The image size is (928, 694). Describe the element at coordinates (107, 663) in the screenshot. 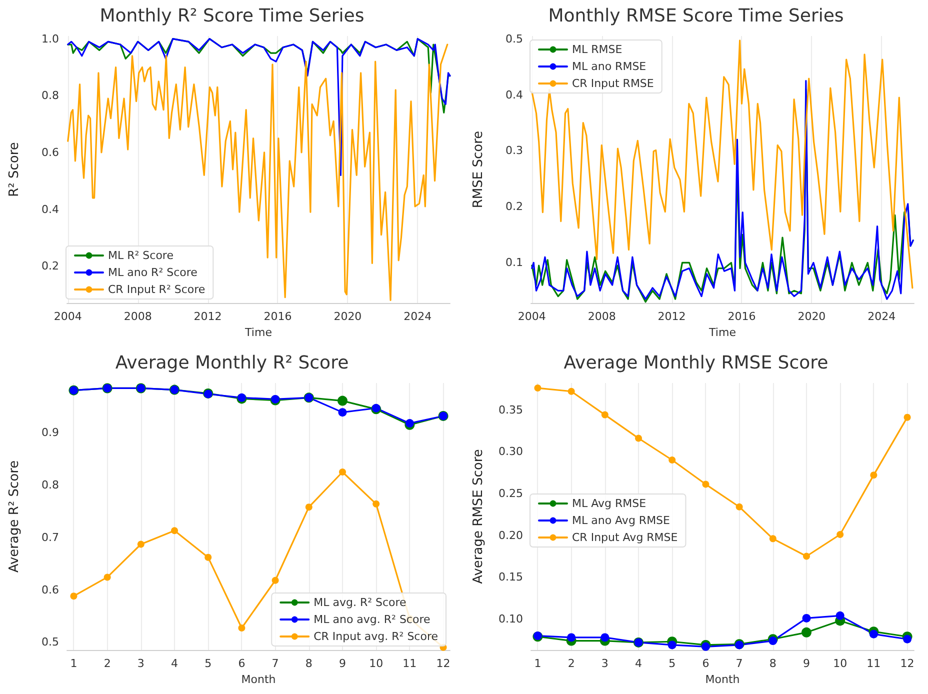

I see `x-tick-label: 2` at that location.